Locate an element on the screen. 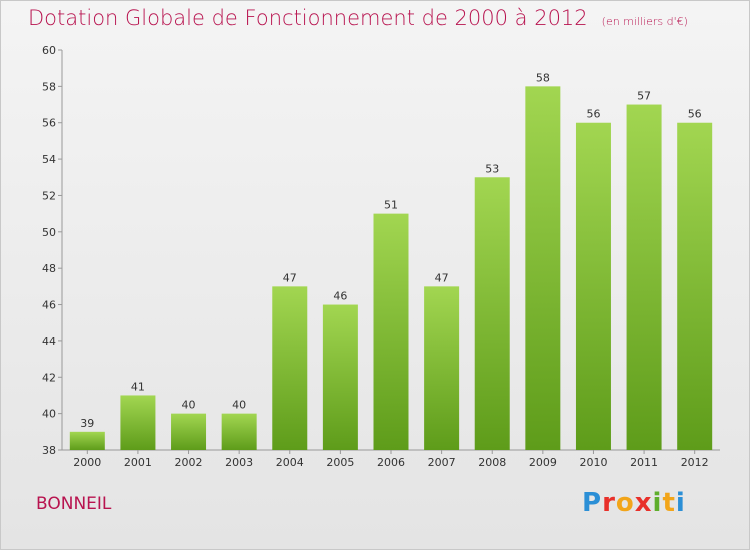 The width and height of the screenshot is (750, 550). bar-2010 is located at coordinates (593, 286).